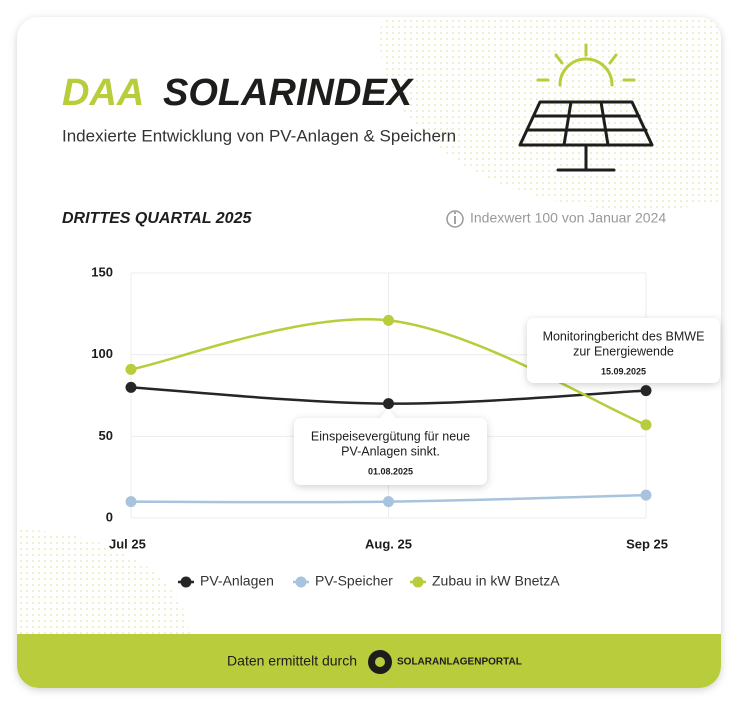  What do you see at coordinates (623, 371) in the screenshot?
I see `annotation-date: 15.09.2025` at bounding box center [623, 371].